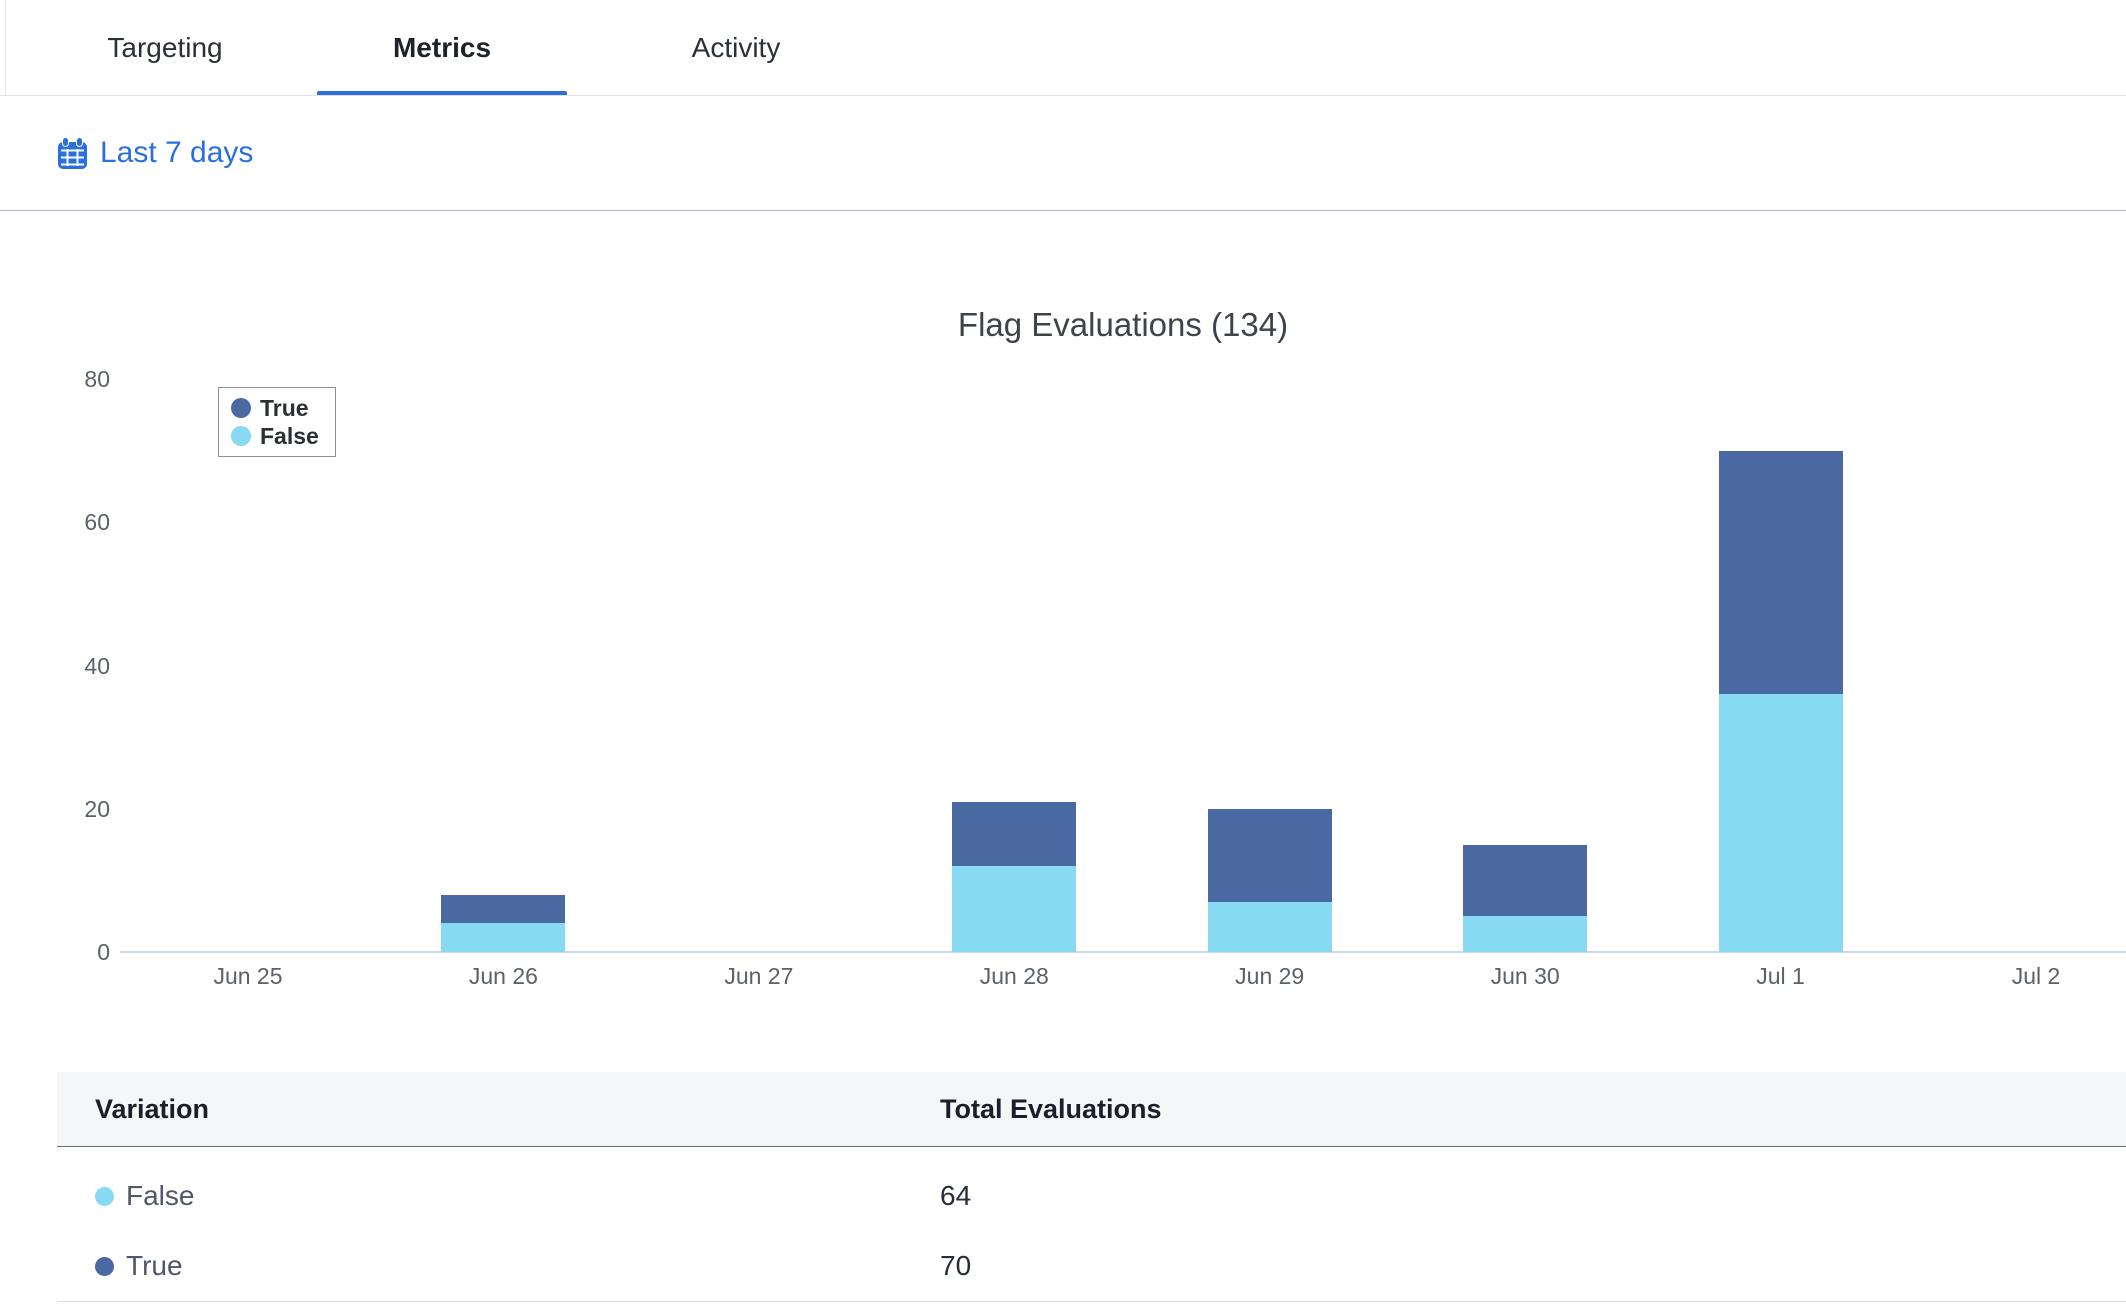 This screenshot has height=1312, width=2126. Describe the element at coordinates (1525, 976) in the screenshot. I see `x-axis-tick-jun-30: Jun 30` at that location.